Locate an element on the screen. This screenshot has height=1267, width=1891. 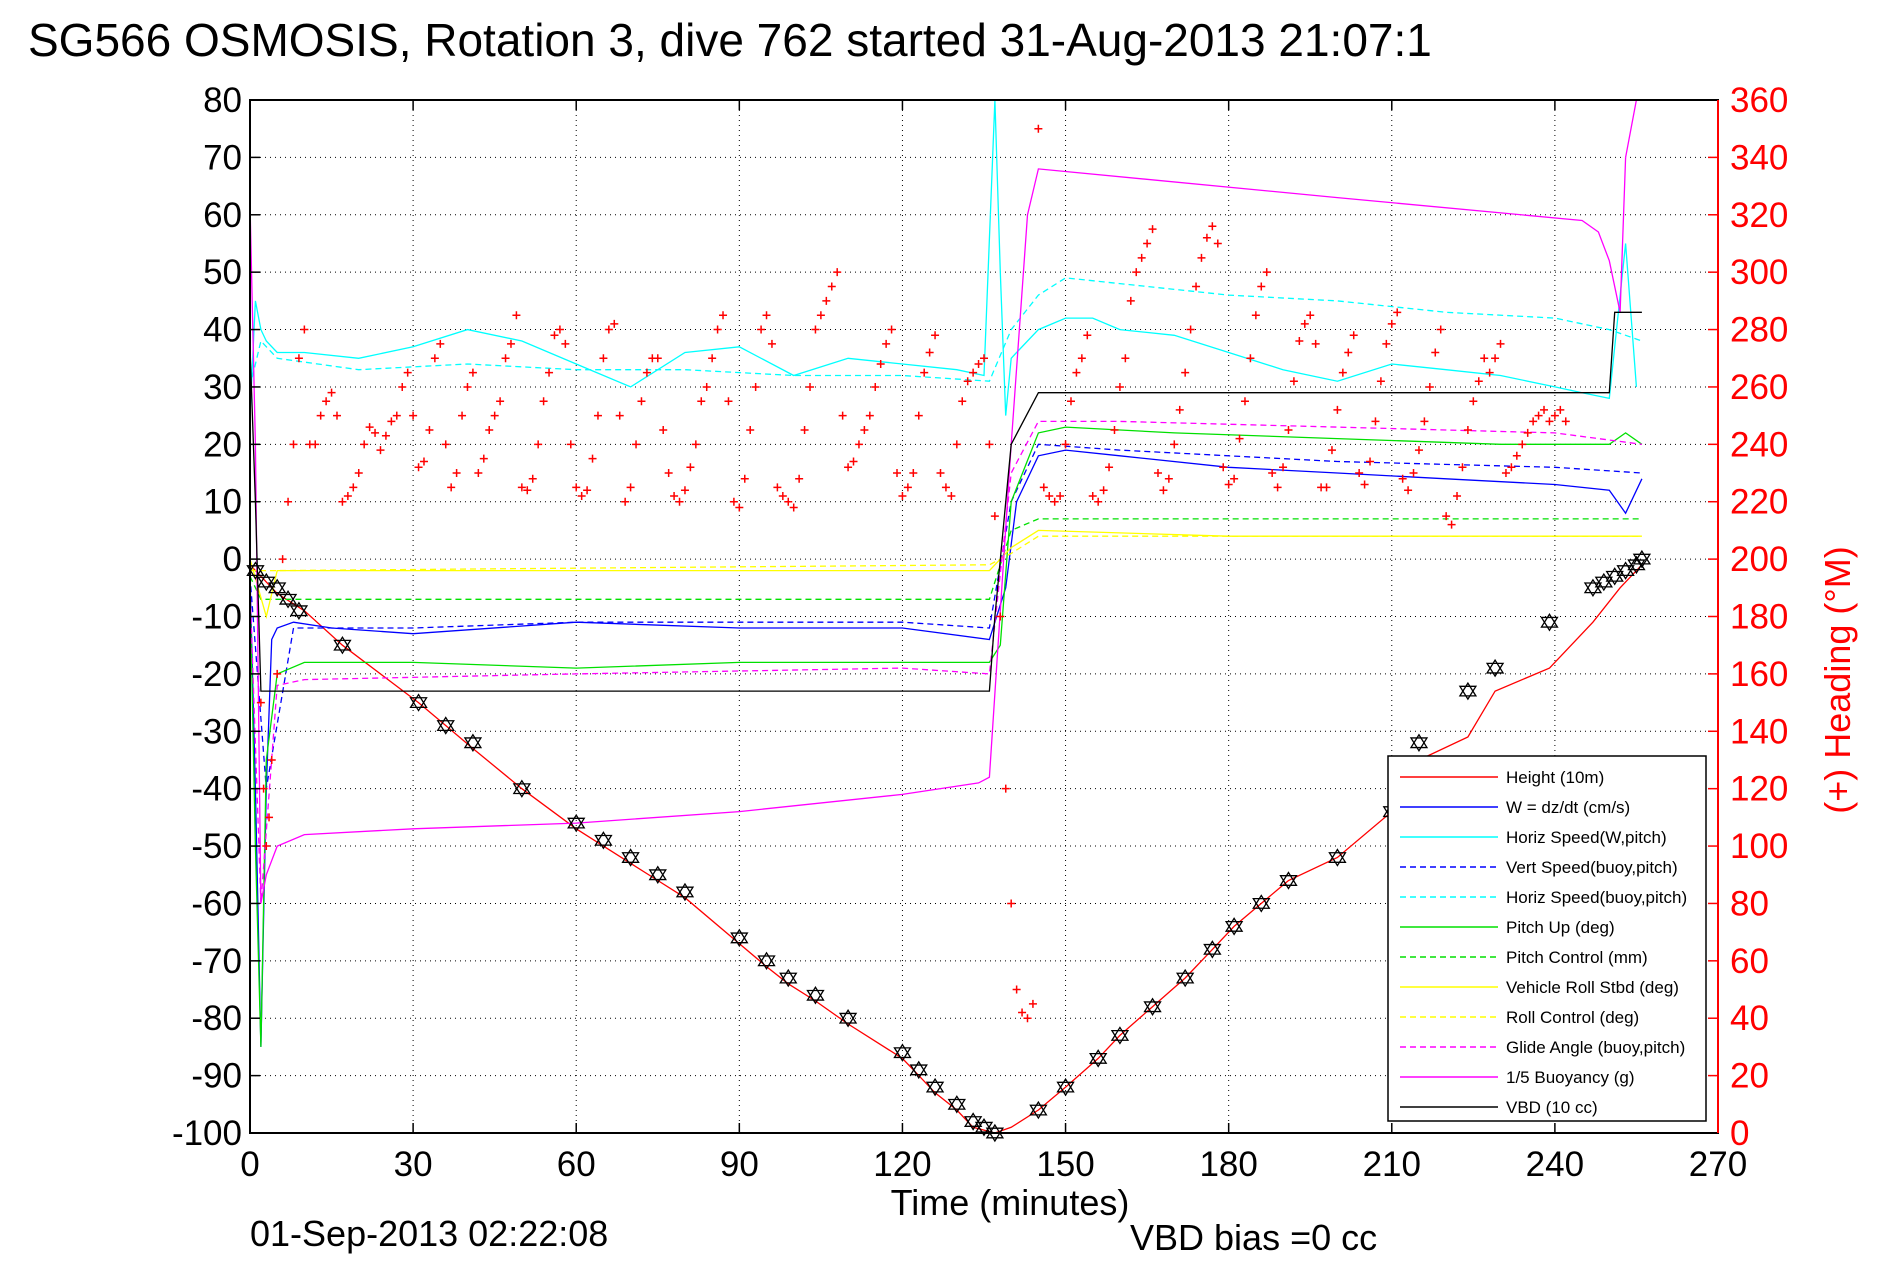
x-tick-label: 0 is located at coordinates (249, 1164).